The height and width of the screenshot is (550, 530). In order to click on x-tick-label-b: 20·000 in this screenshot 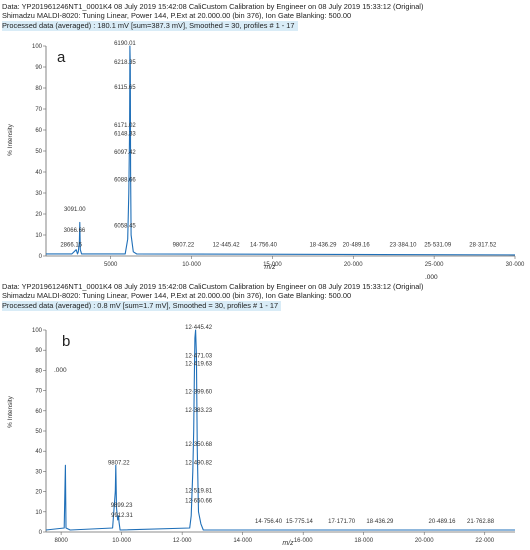, I will do `click(424, 541)`.